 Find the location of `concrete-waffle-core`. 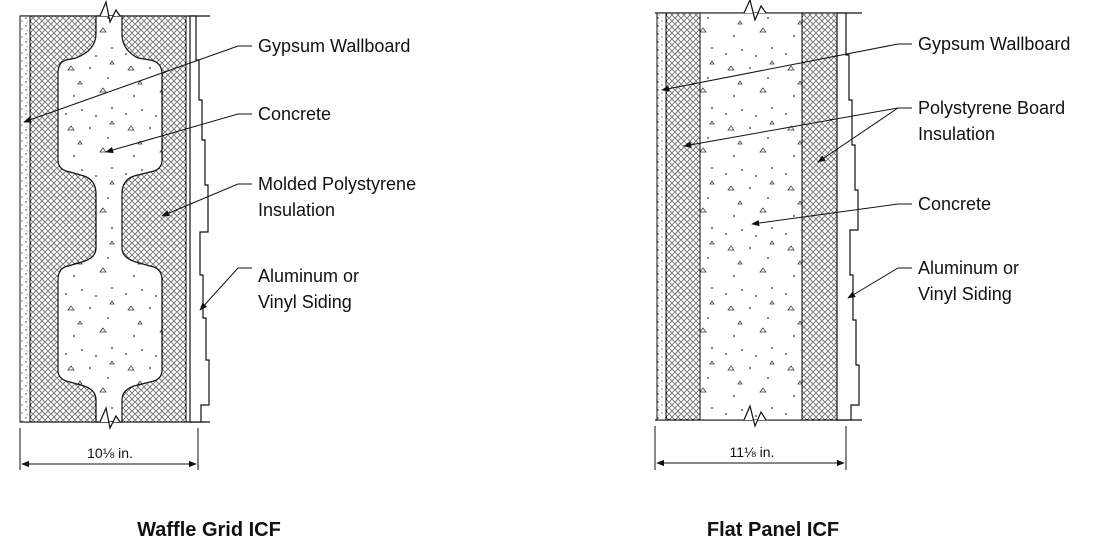

concrete-waffle-core is located at coordinates (110, 219).